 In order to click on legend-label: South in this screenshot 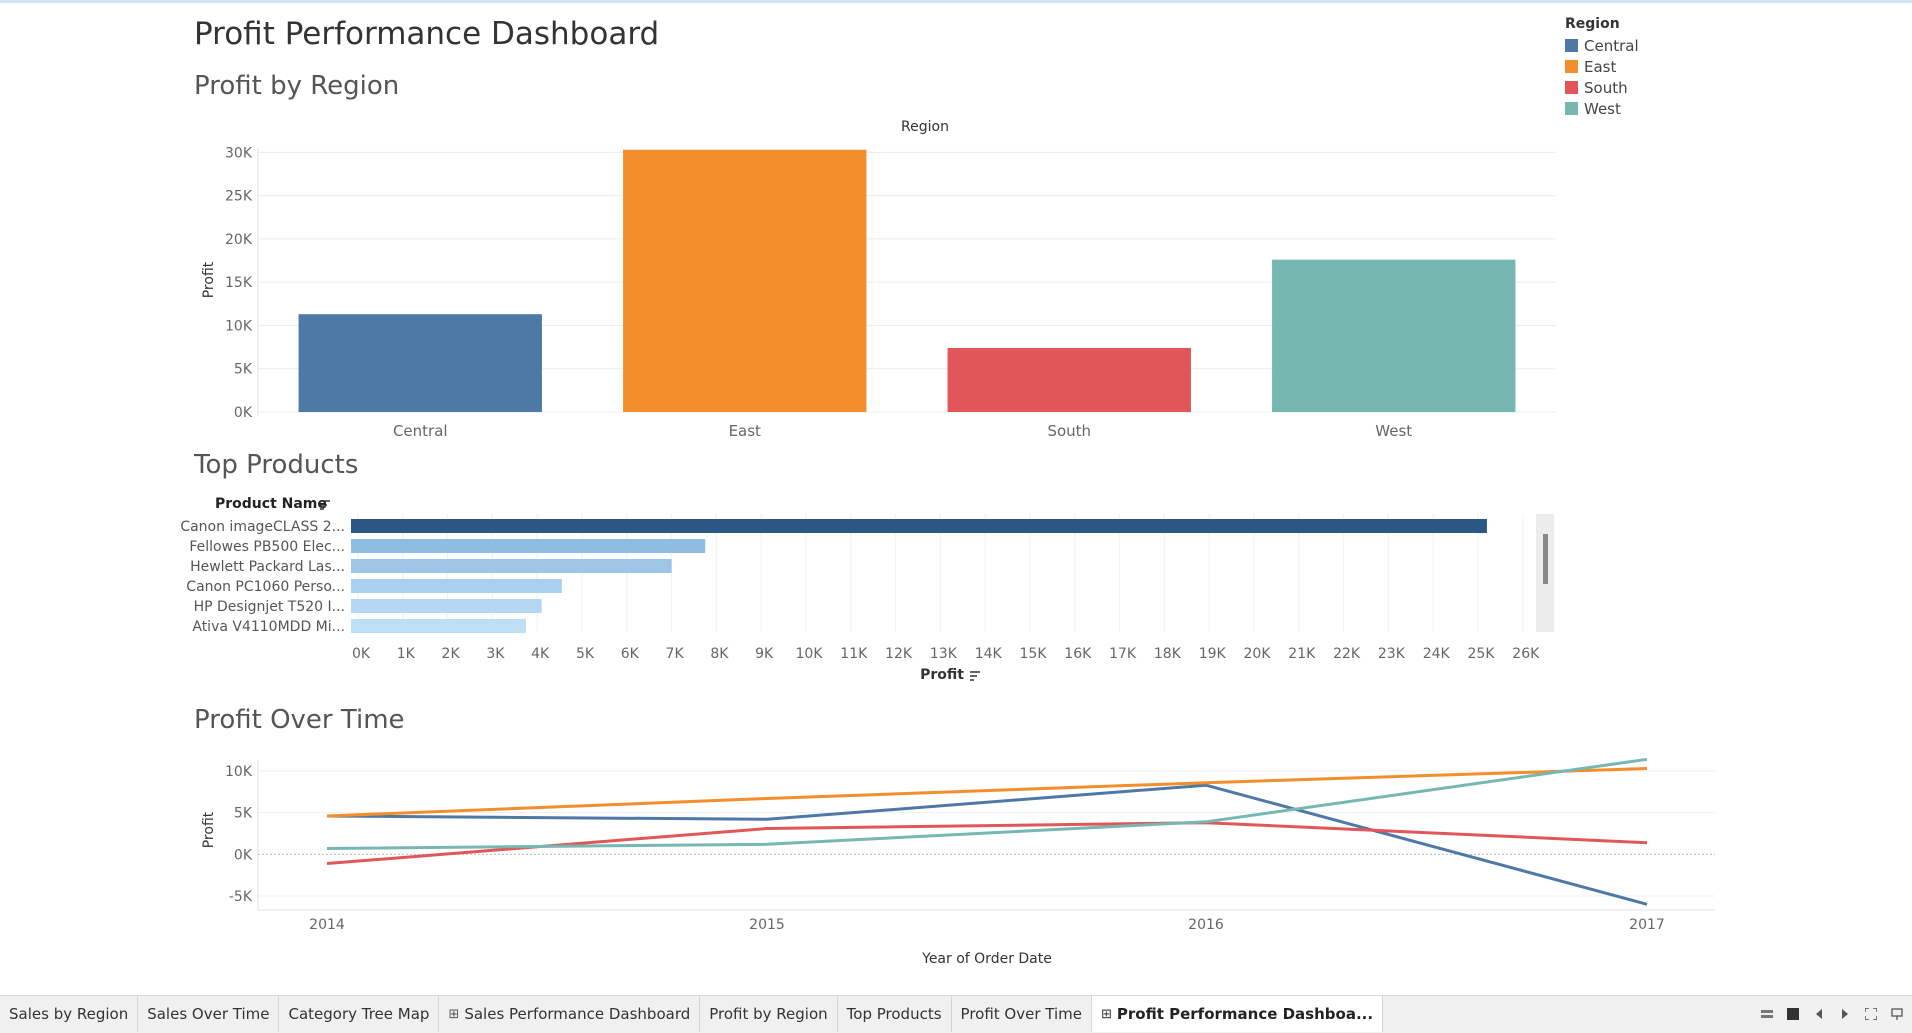, I will do `click(1606, 87)`.